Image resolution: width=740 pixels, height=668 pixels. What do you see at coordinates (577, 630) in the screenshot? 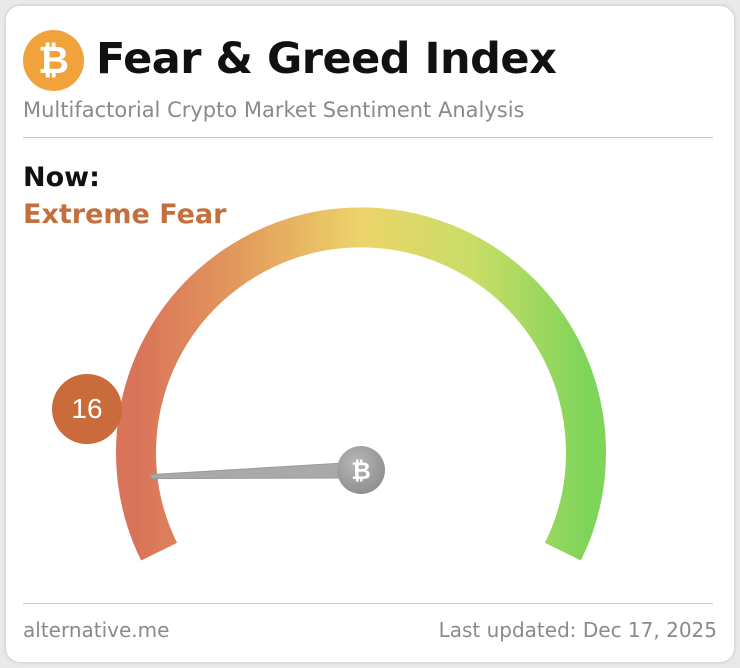
I see `last-updated: Last updated: Dec 17, 2025` at bounding box center [577, 630].